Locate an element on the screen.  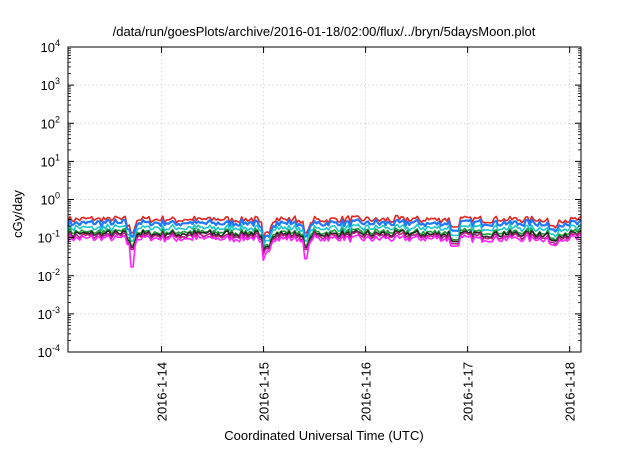
y-tick-label: 10⁻² is located at coordinates (49, 275).